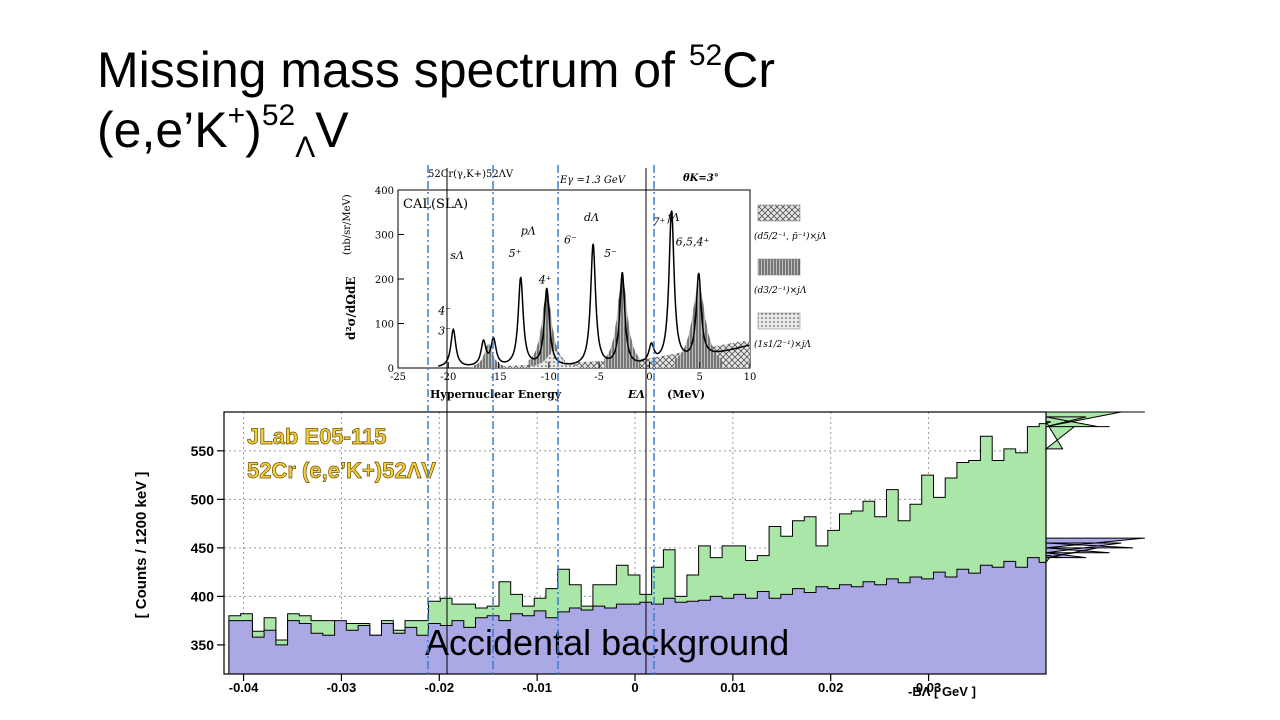 Image resolution: width=1280 pixels, height=720 pixels. I want to click on theory-peak-annotation: 4⁺, so click(545, 279).